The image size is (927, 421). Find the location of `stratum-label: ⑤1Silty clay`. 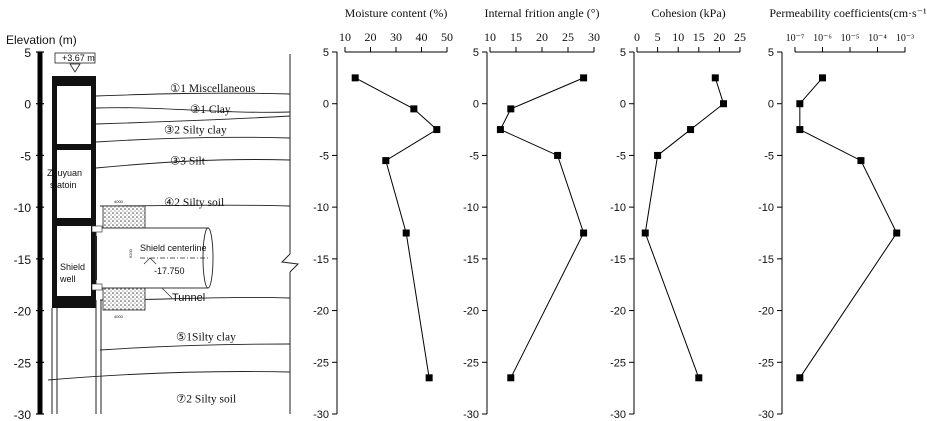

stratum-label: ⑤1Silty clay is located at coordinates (206, 337).